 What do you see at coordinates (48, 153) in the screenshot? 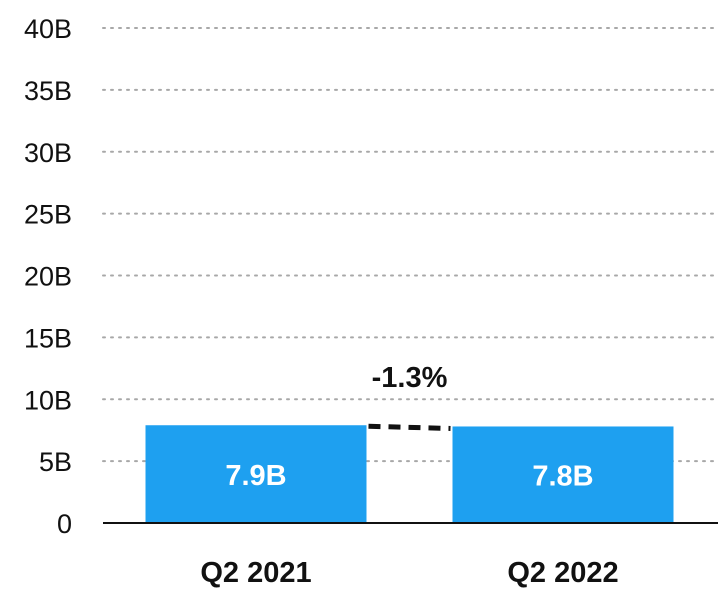
I see `y-tick-label: 30B` at bounding box center [48, 153].